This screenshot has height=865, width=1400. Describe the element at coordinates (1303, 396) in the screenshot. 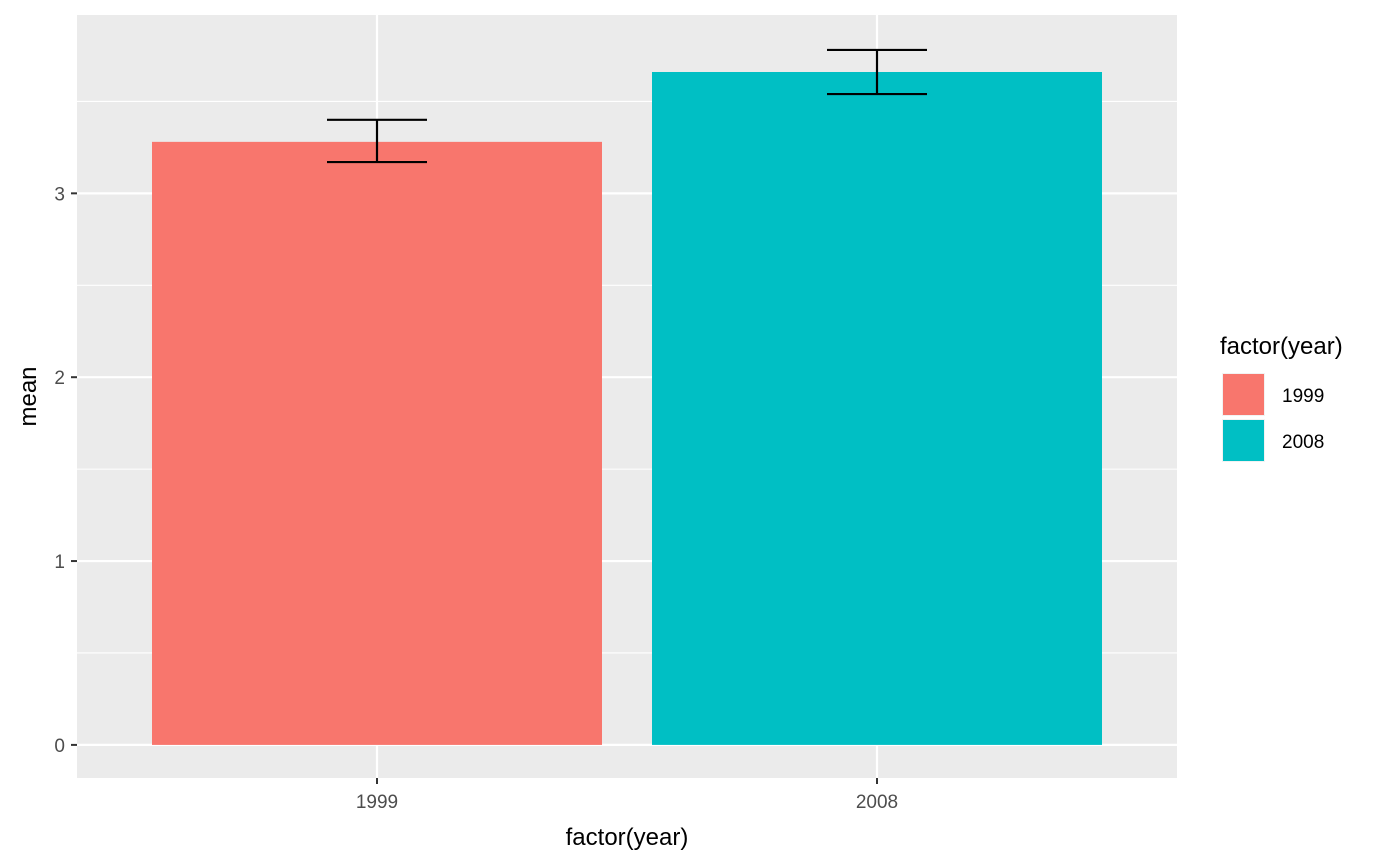

I see `legend-label: 1999` at that location.